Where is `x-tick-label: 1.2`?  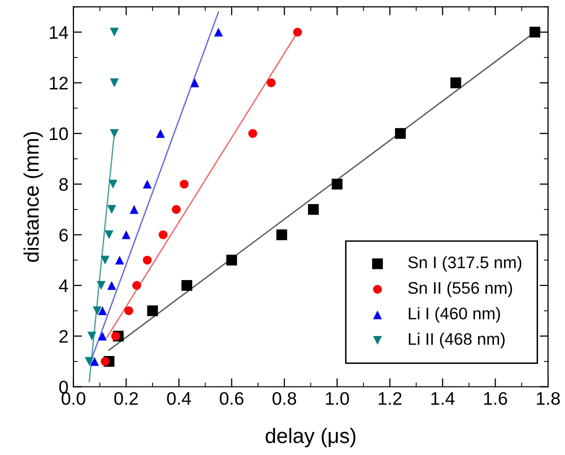 x-tick-label: 1.2 is located at coordinates (390, 398).